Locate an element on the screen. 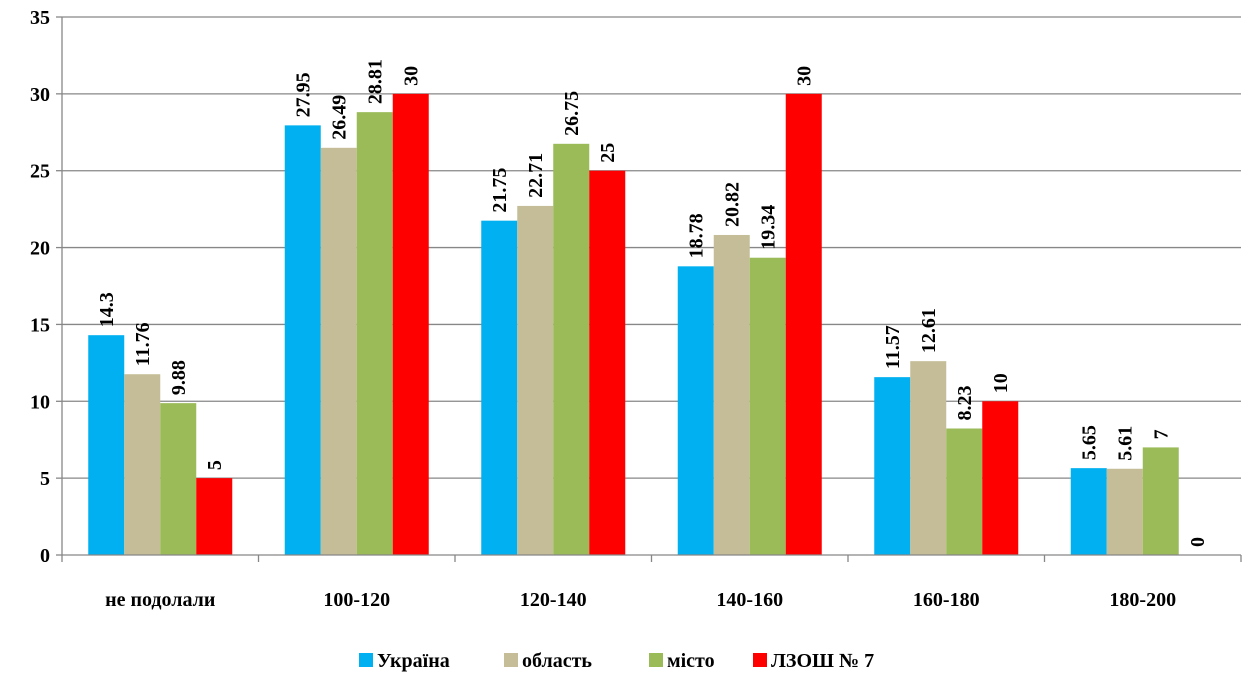 The image size is (1251, 680). data-label: 11.57 is located at coordinates (893, 347).